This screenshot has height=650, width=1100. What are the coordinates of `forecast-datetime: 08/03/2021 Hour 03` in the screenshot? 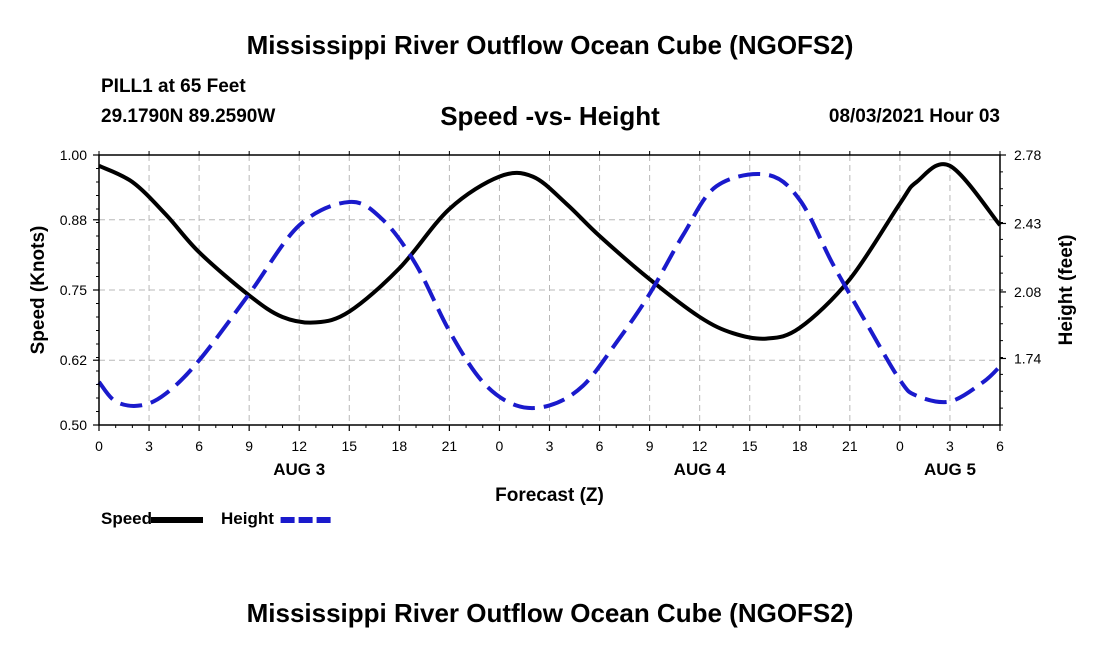 It's located at (914, 116).